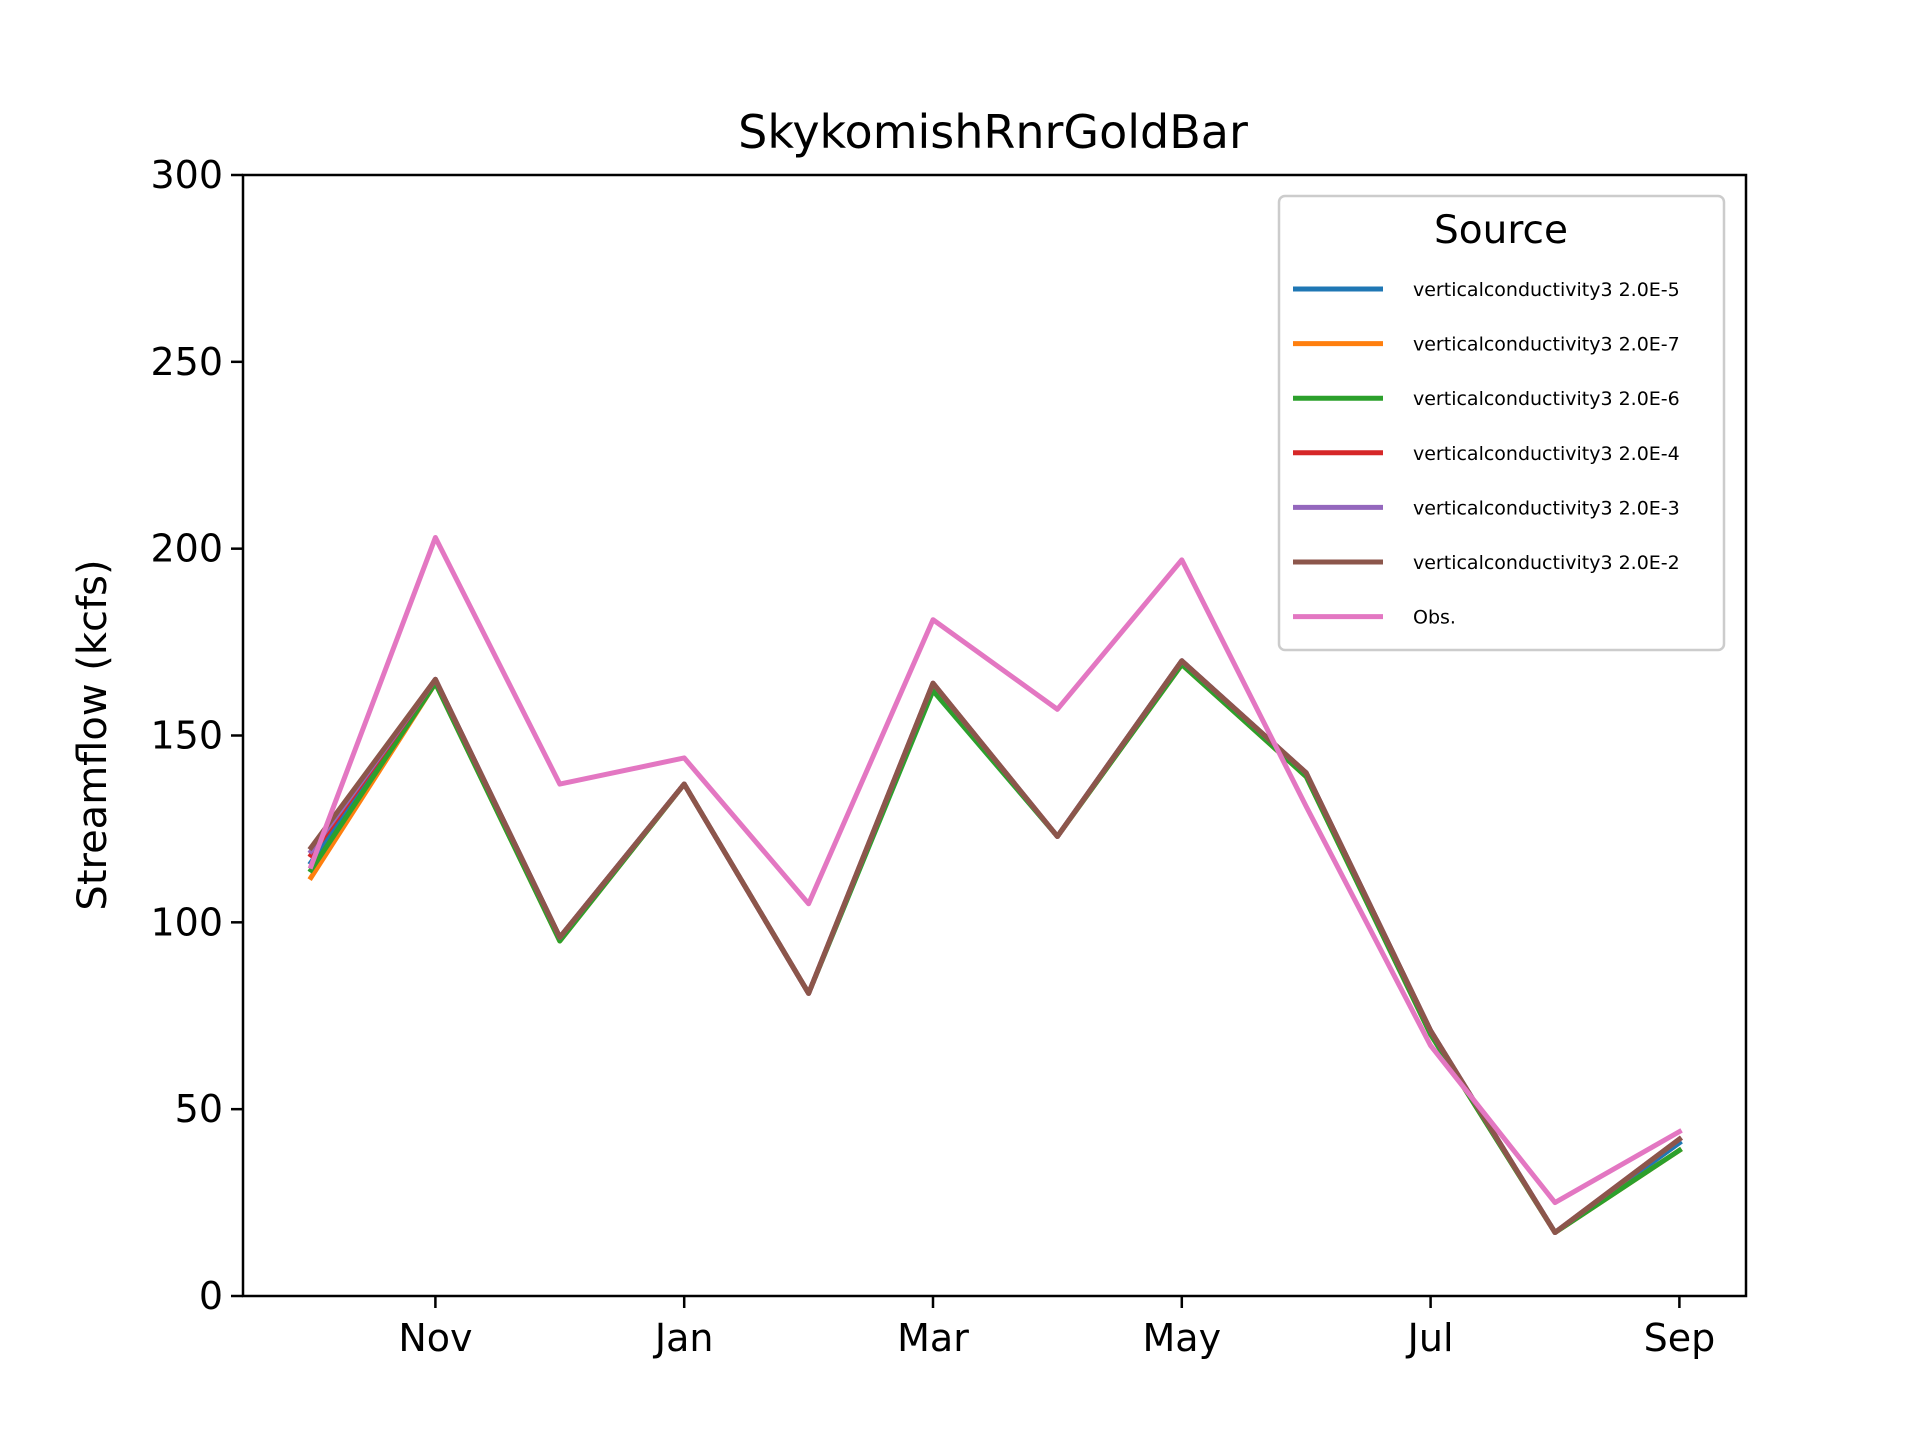 The width and height of the screenshot is (1920, 1440). Describe the element at coordinates (1546, 563) in the screenshot. I see `legend-label-5: verticalconductivity3 2.0E-2` at that location.